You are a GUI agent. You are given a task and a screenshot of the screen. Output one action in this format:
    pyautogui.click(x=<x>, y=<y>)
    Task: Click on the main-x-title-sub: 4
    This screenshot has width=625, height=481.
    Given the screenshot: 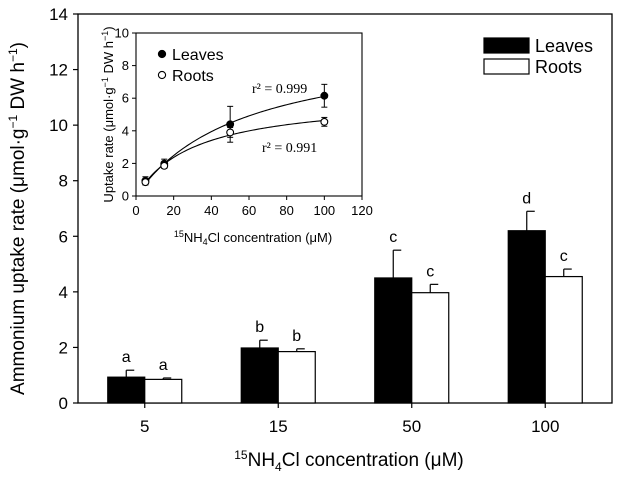 What is the action you would take?
    pyautogui.click(x=278, y=467)
    